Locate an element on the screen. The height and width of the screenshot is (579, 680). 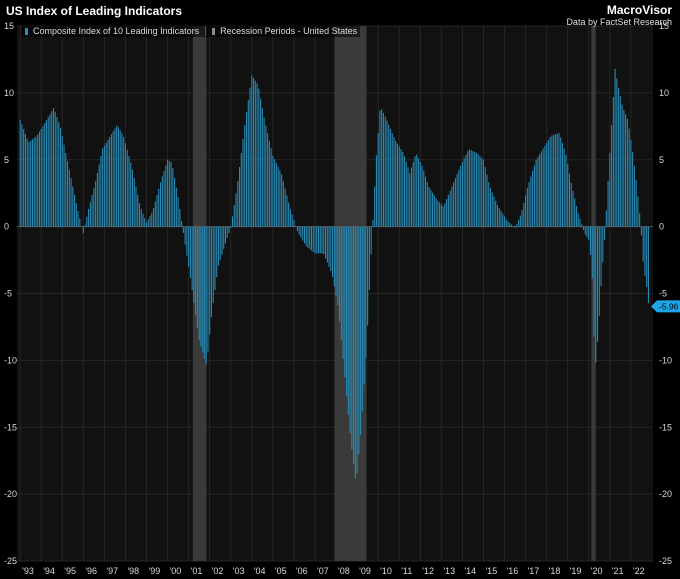
x-tick-label: '96 is located at coordinates (91, 571).